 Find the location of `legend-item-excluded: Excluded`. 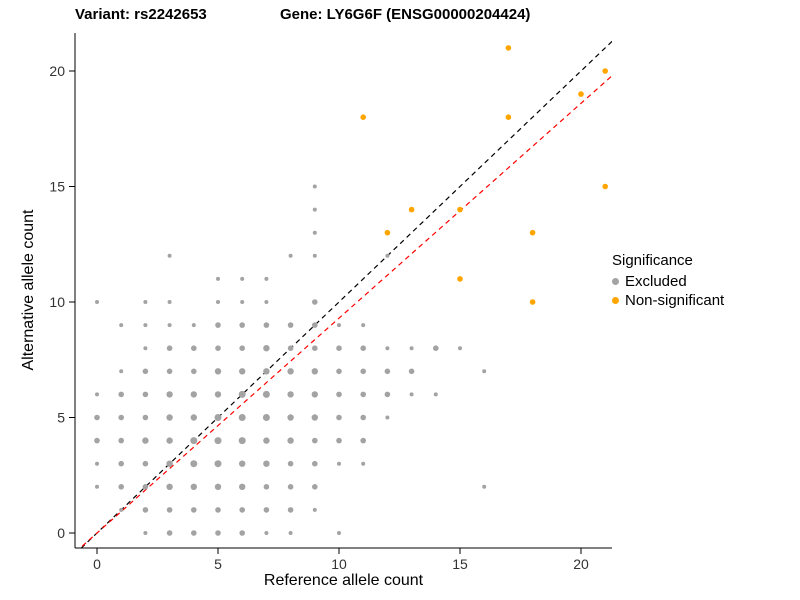

legend-item-excluded: Excluded is located at coordinates (668, 281).